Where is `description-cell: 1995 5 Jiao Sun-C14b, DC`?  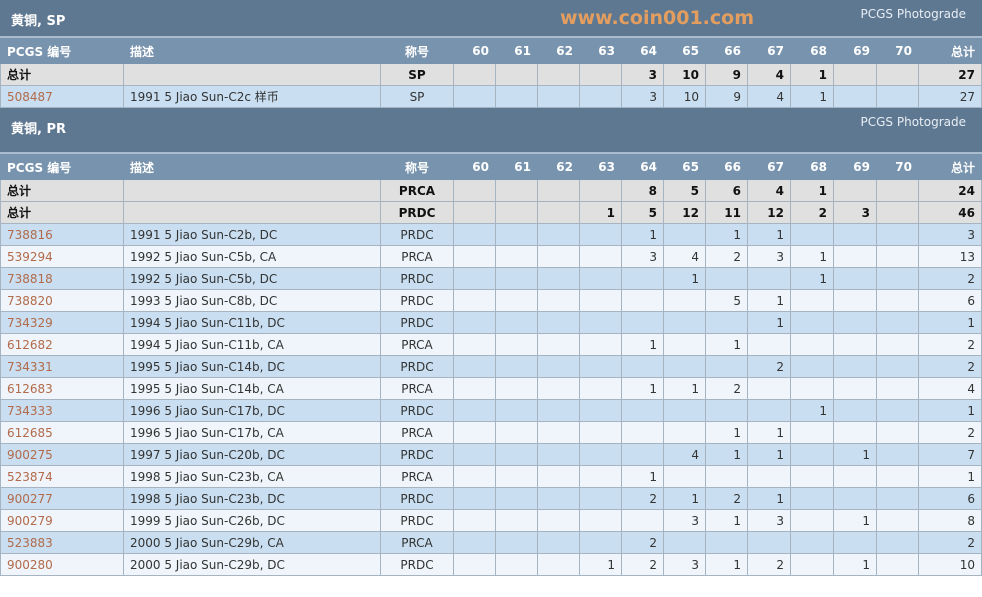 description-cell: 1995 5 Jiao Sun-C14b, DC is located at coordinates (252, 366).